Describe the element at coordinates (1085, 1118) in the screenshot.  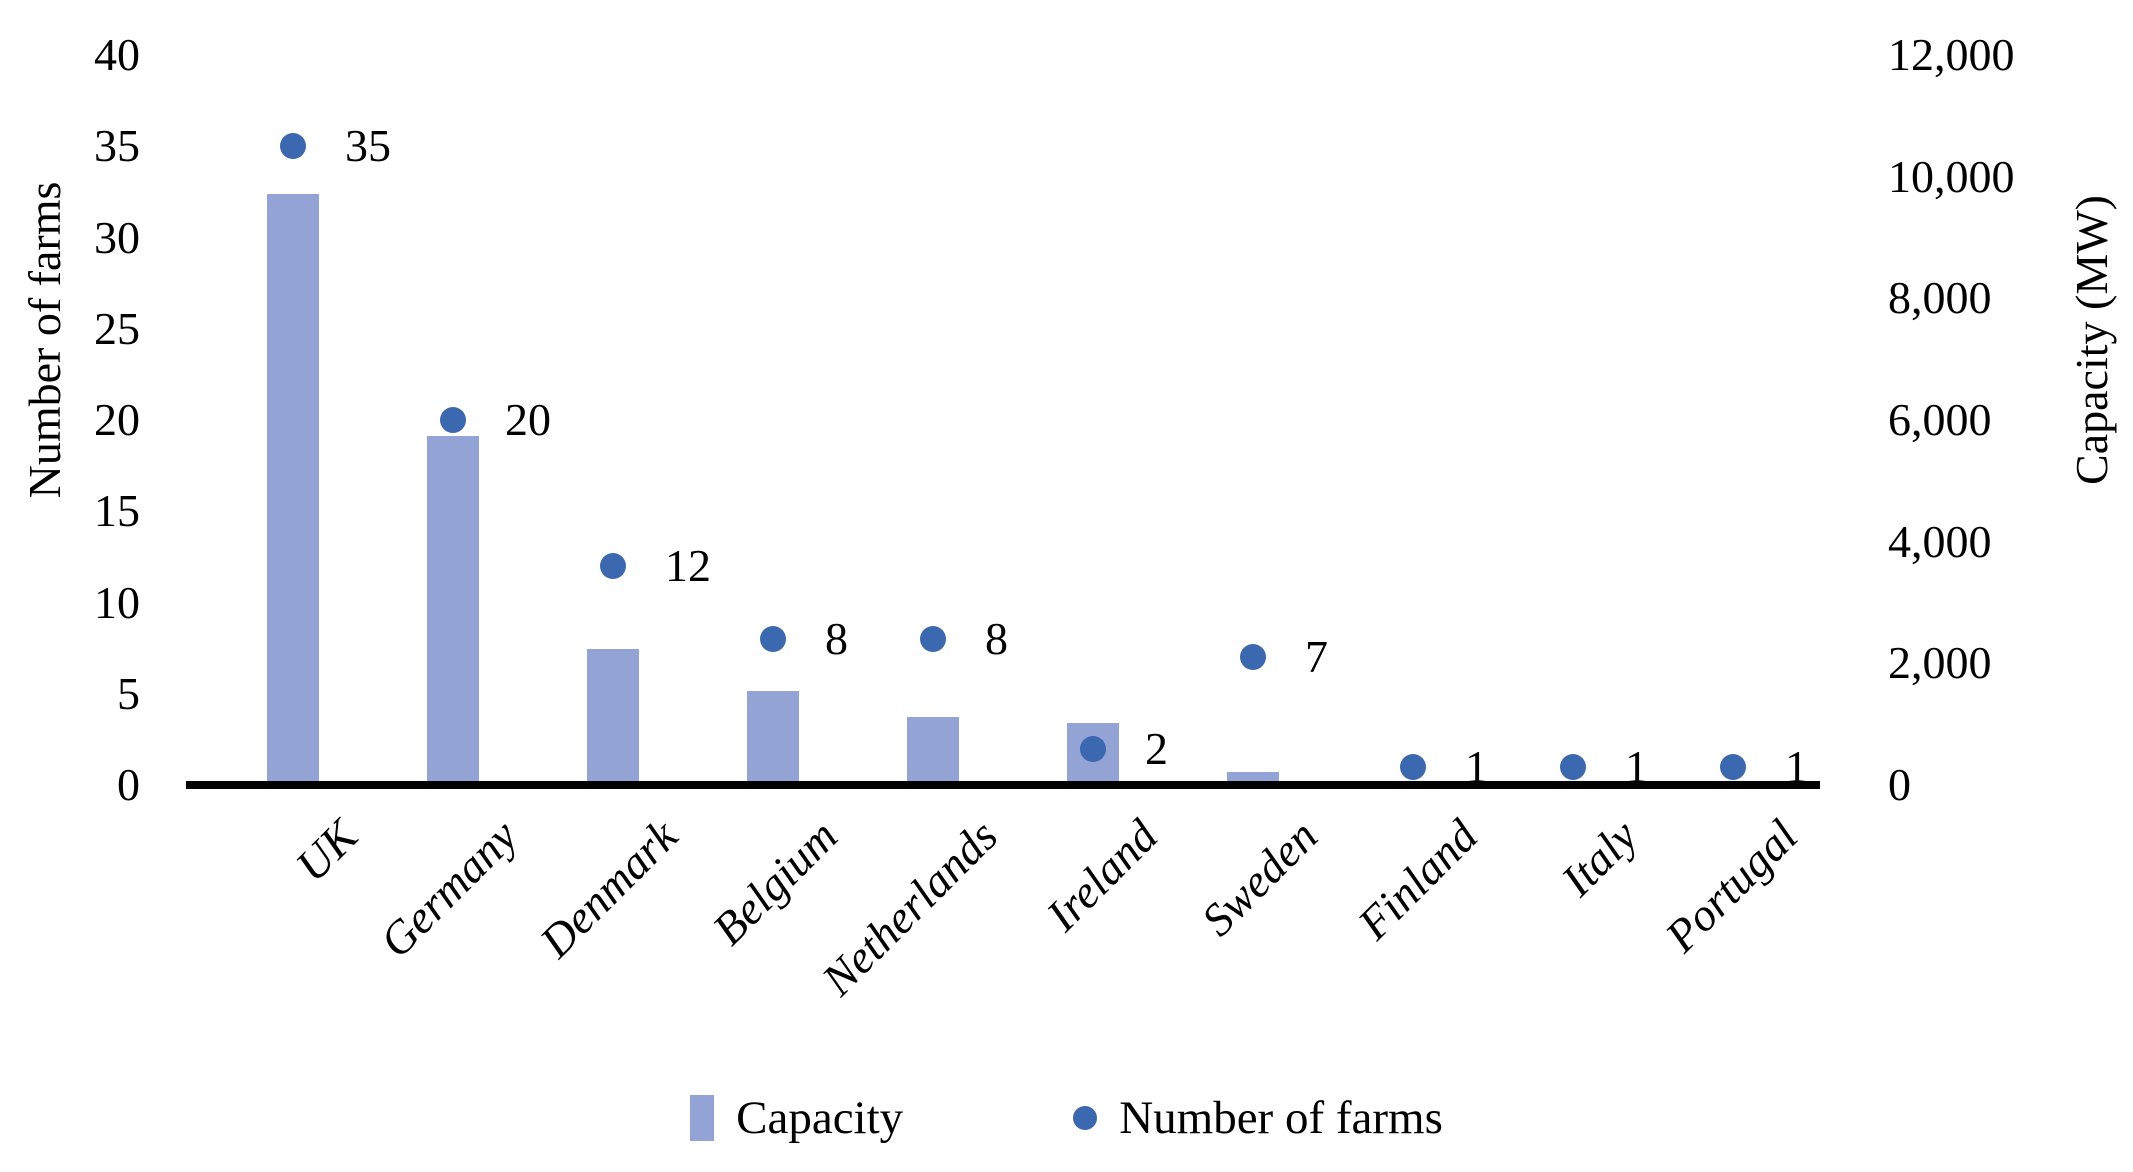
I see `farms-dot-swatch-icon` at that location.